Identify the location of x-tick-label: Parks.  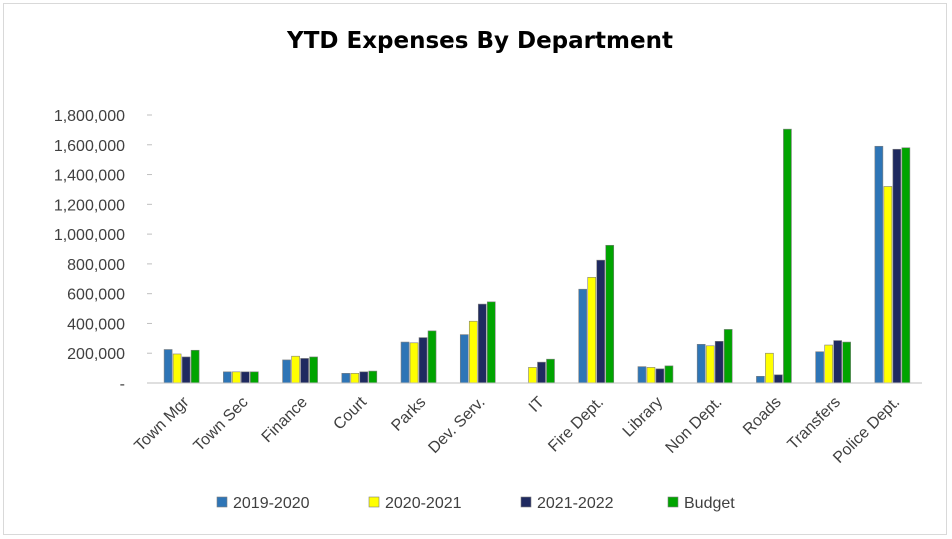
(408, 414).